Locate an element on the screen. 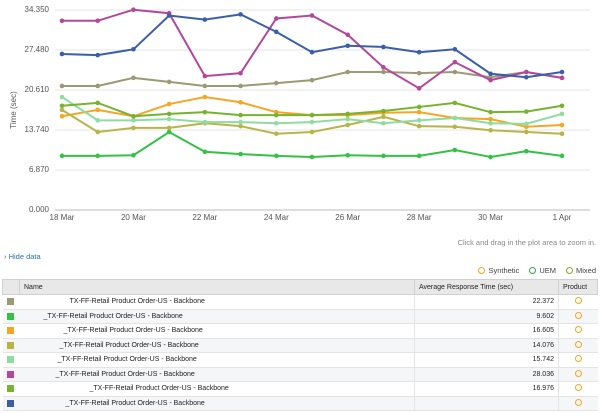 The width and height of the screenshot is (600, 414). value-cell: 15.742 is located at coordinates (486, 360).